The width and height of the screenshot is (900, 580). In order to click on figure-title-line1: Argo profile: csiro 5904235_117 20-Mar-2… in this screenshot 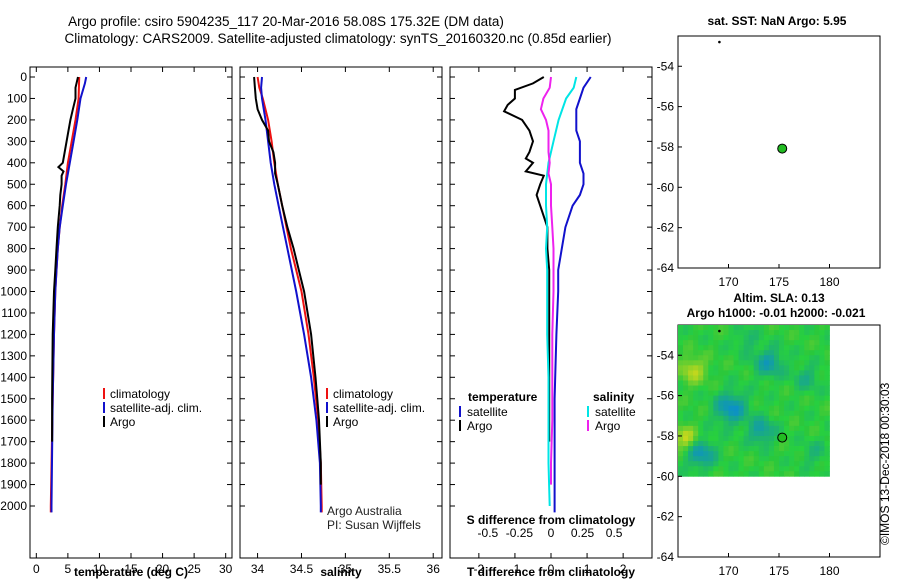, I will do `click(286, 21)`.